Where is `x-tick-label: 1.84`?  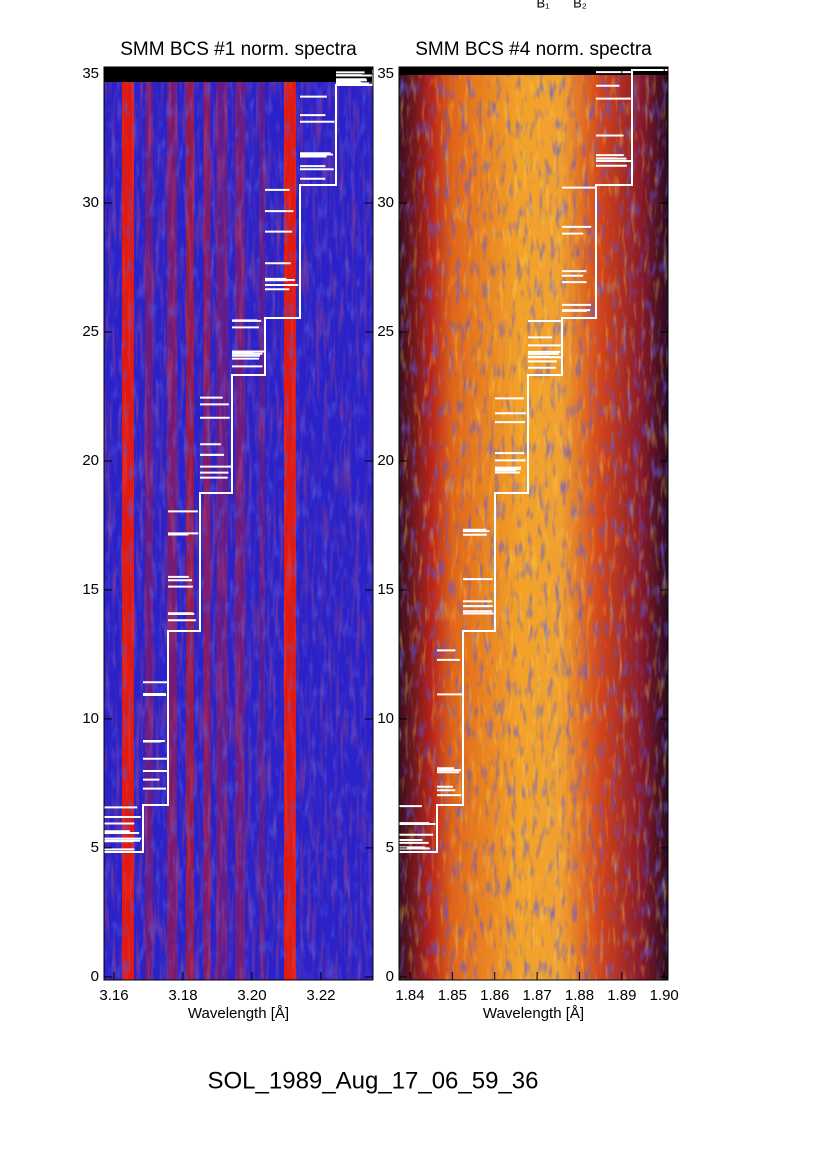 x-tick-label: 1.84 is located at coordinates (409, 995).